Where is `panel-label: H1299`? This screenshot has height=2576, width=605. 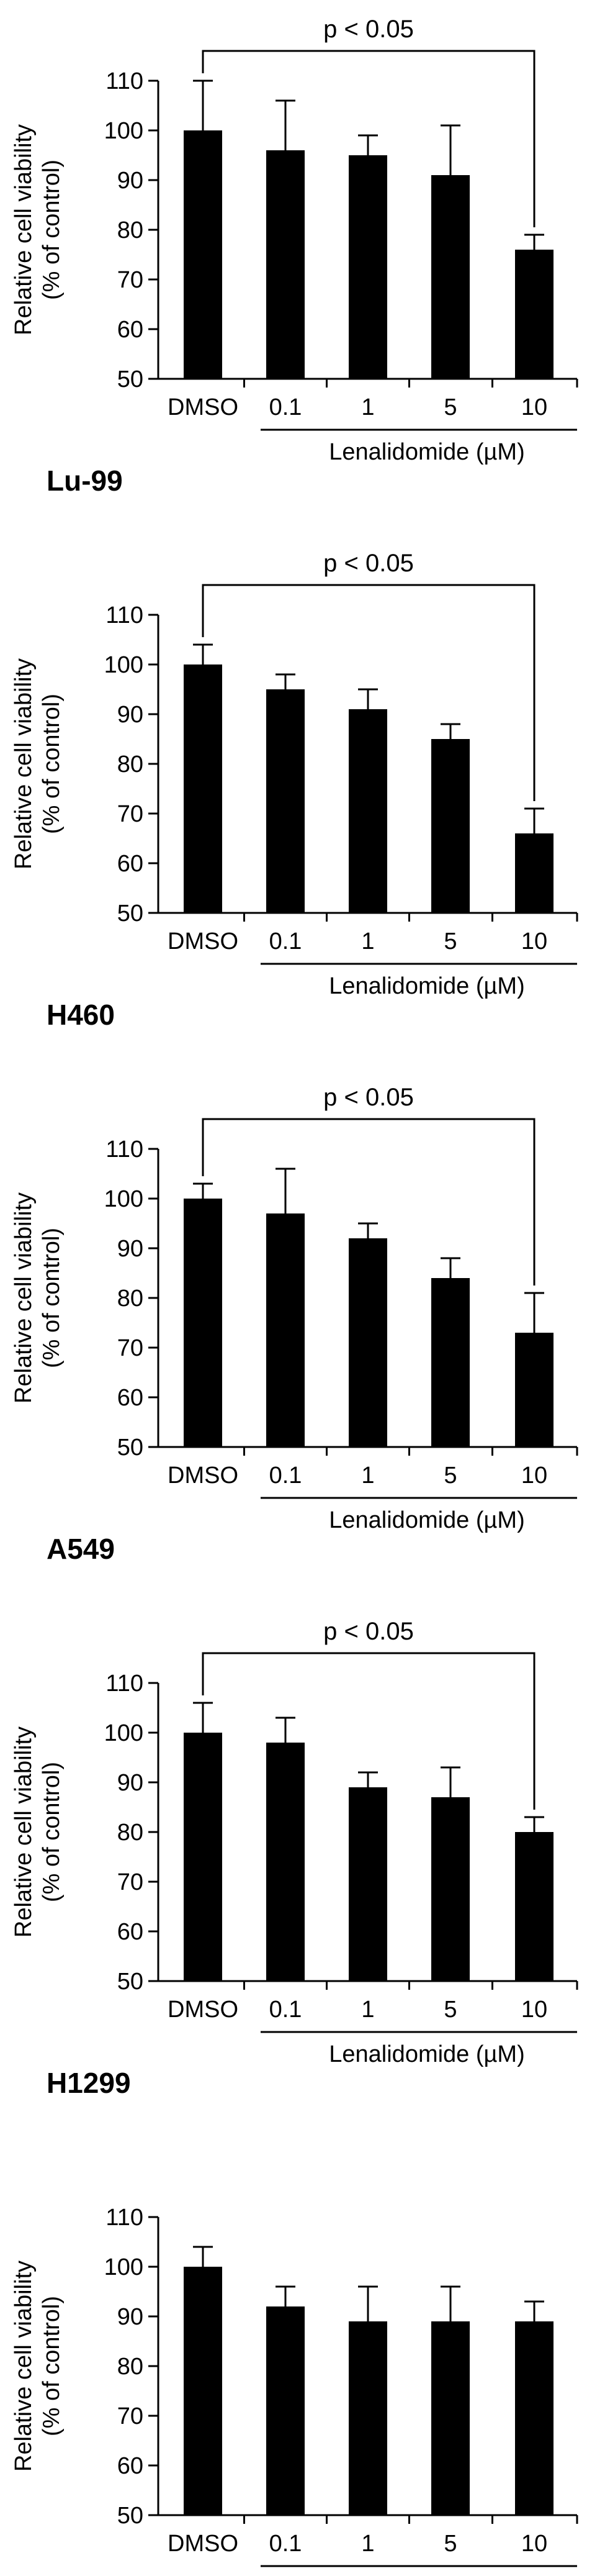
panel-label: H1299 is located at coordinates (89, 2083).